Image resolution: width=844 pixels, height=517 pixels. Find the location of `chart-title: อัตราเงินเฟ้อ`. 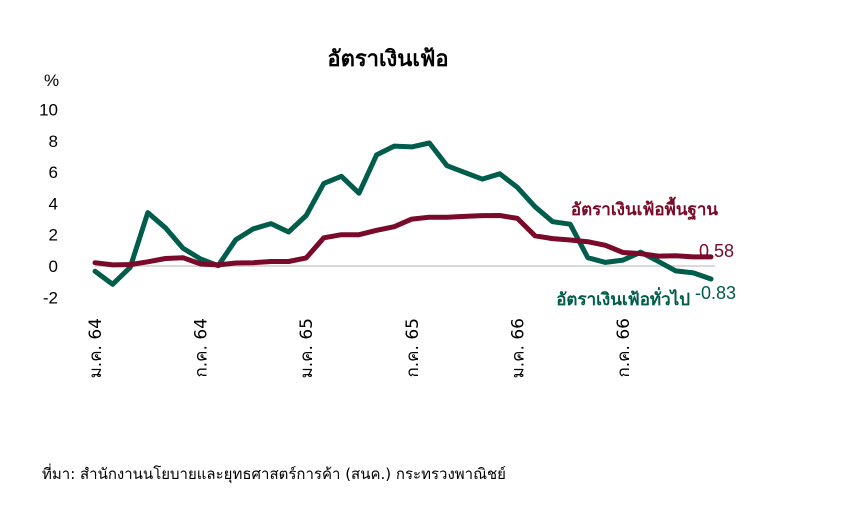

chart-title: อัตราเงินเฟ้อ is located at coordinates (387, 59).